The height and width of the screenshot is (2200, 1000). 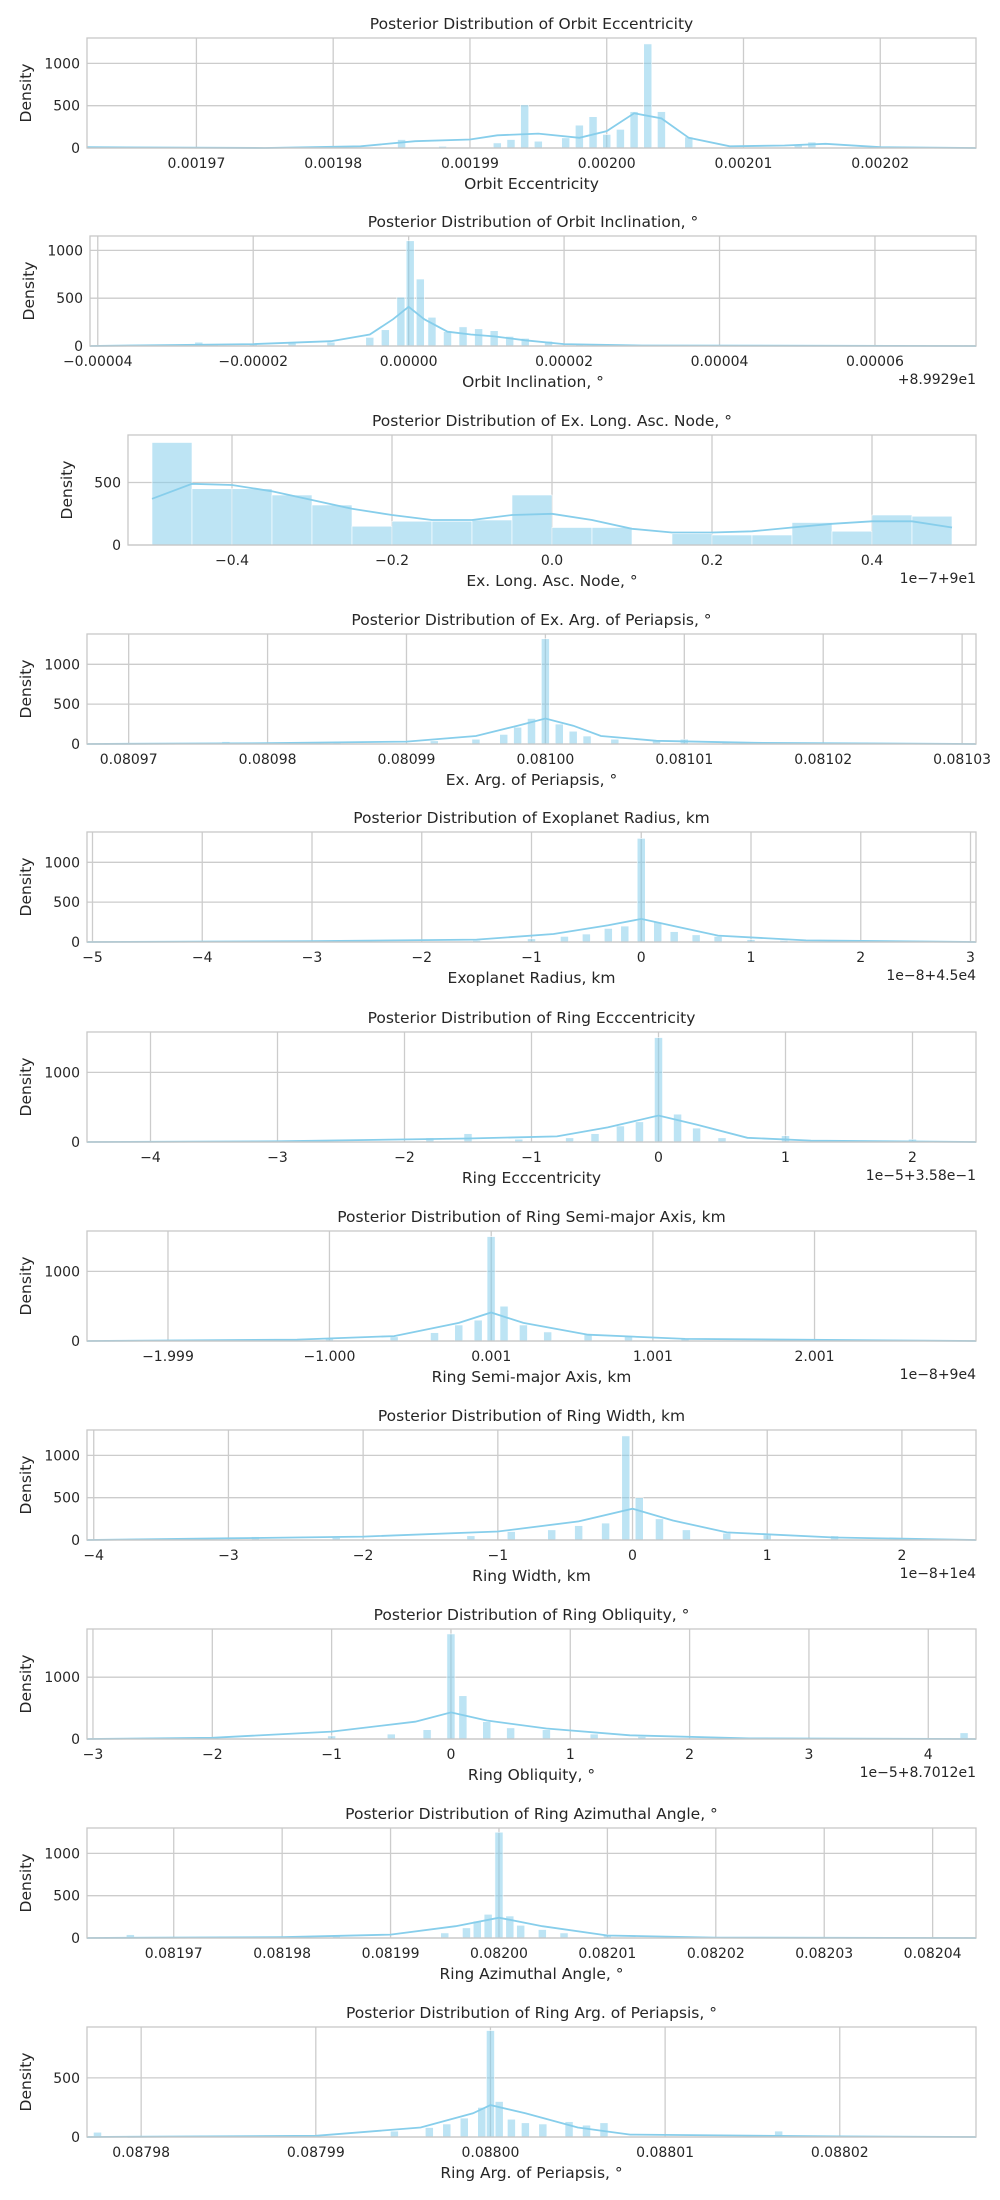 I want to click on x-tick-label: 0.08200, so click(x=499, y=1954).